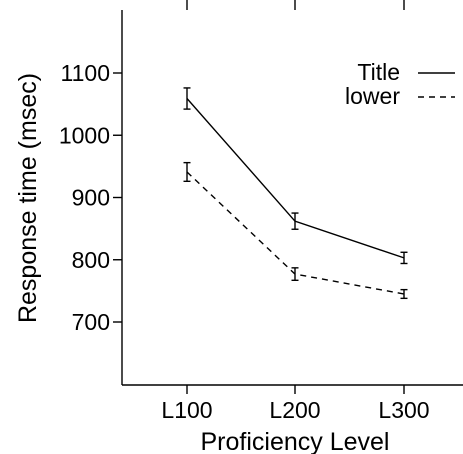 Image resolution: width=463 pixels, height=454 pixels. I want to click on y-axis-title: Response time (msec), so click(28, 198).